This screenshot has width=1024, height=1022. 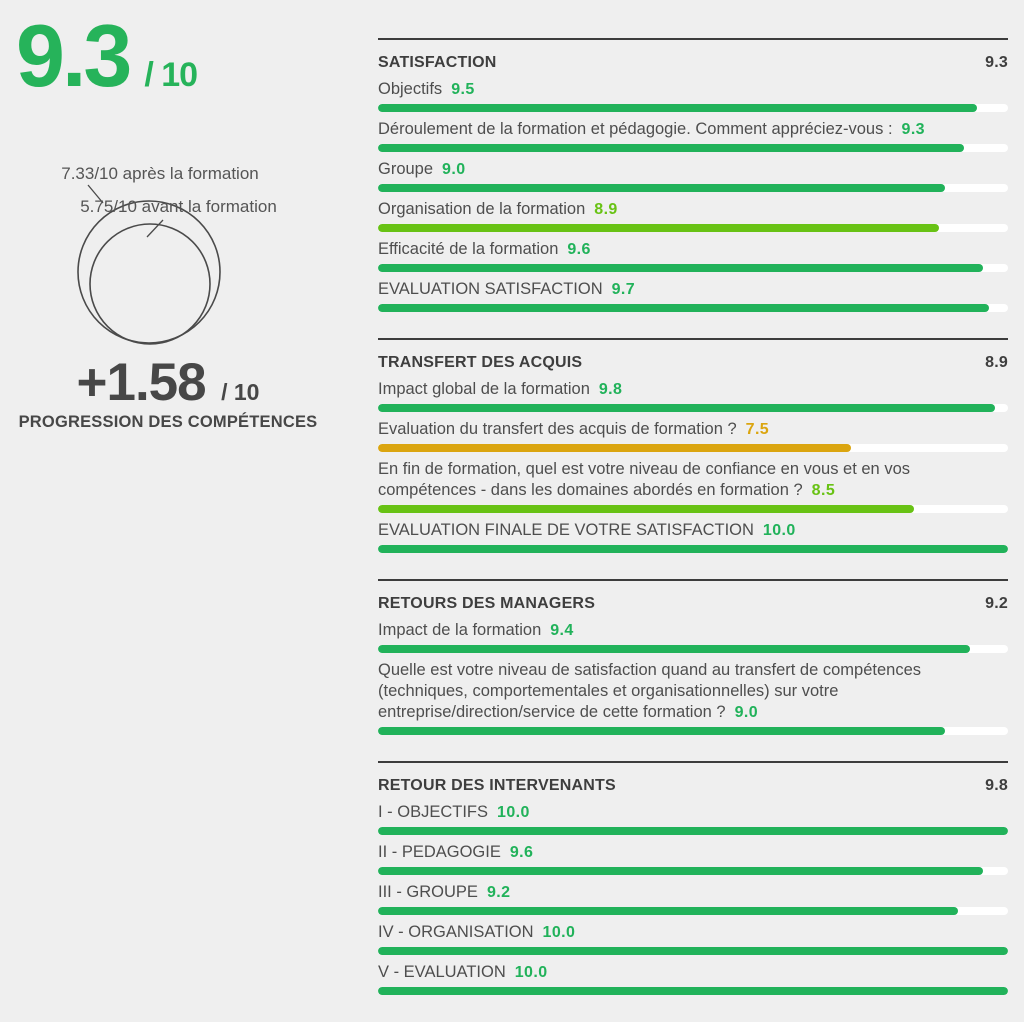 I want to click on metric-question: EVALUATION FINALE DE VOTRE SATISFACTION, so click(x=566, y=530).